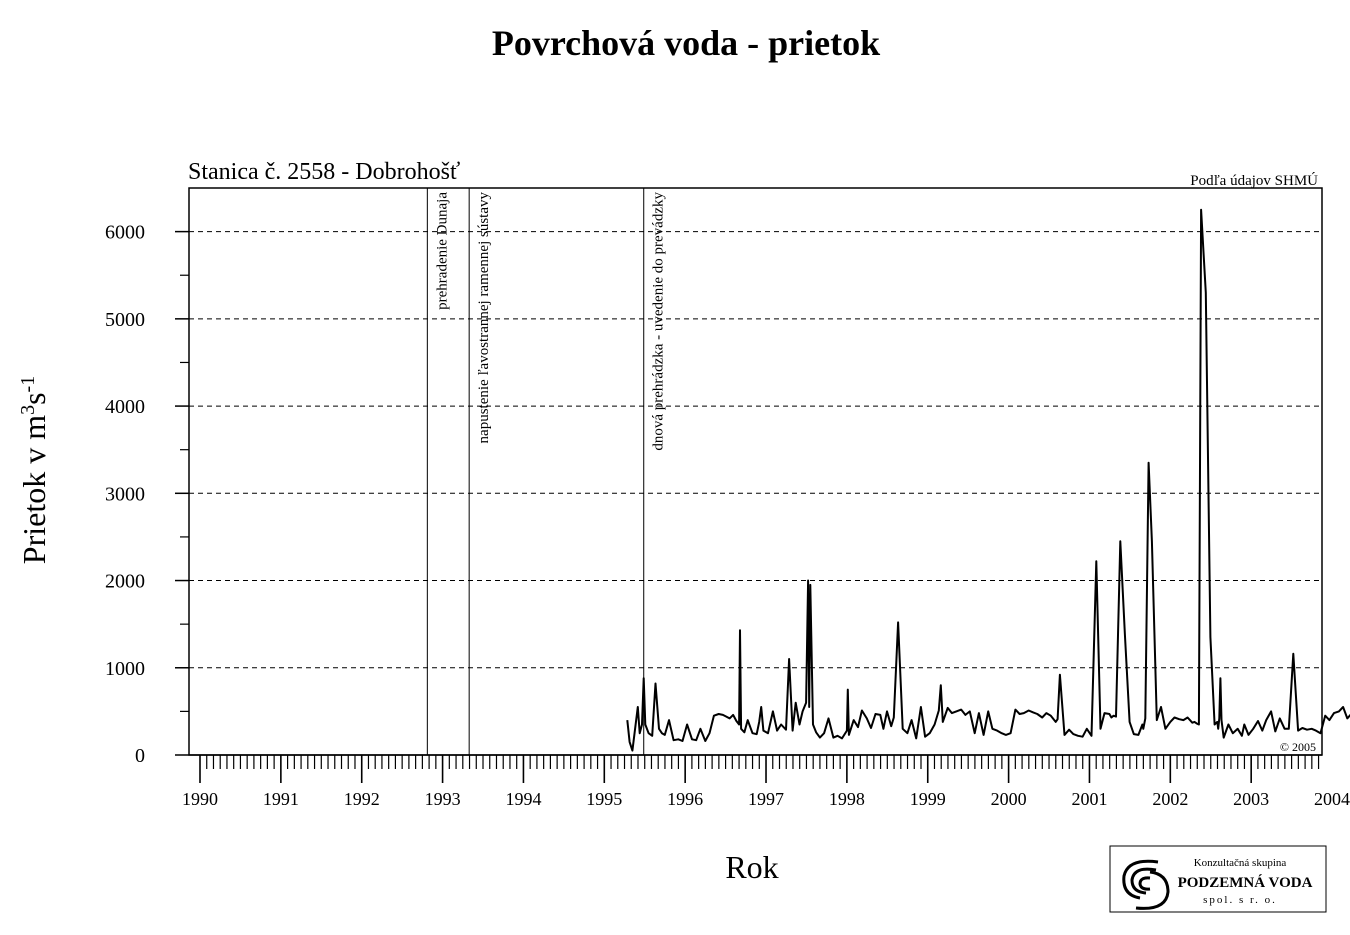  I want to click on y-tick-label-1000: 1000, so click(125, 669).